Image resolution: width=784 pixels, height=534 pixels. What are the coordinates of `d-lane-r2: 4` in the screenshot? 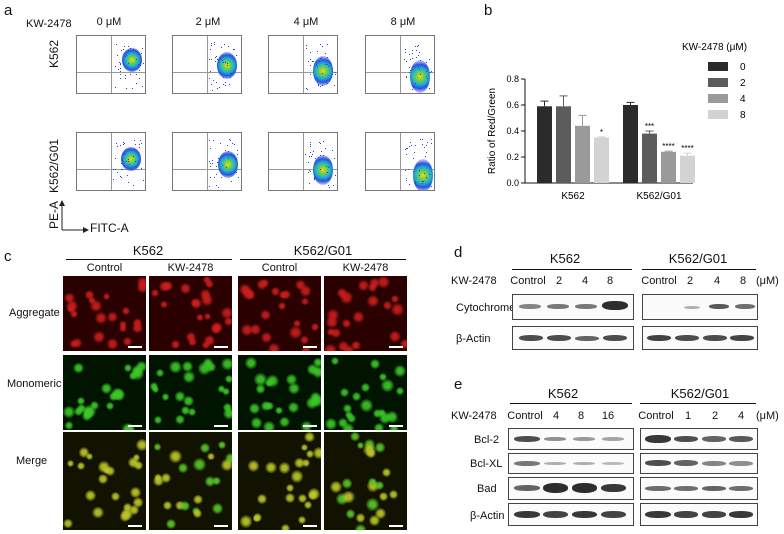 It's located at (717, 281).